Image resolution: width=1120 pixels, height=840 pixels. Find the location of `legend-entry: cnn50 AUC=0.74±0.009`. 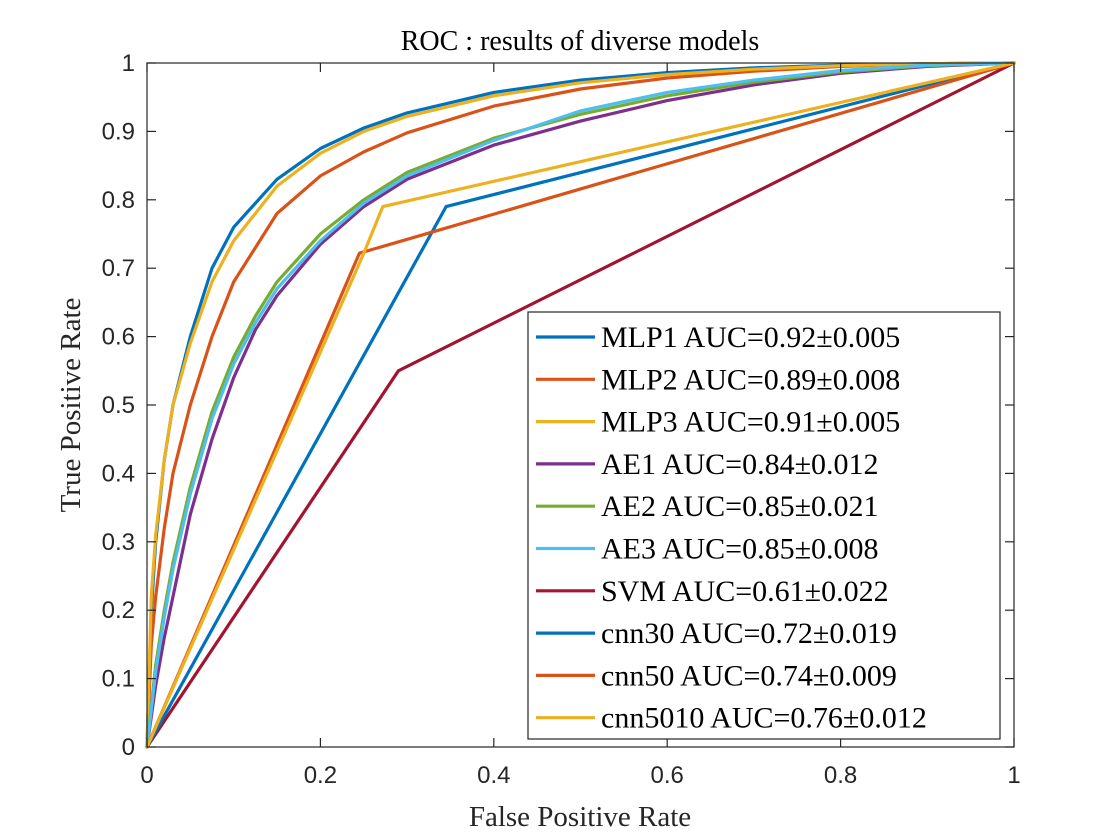

legend-entry: cnn50 AUC=0.74±0.009 is located at coordinates (749, 675).